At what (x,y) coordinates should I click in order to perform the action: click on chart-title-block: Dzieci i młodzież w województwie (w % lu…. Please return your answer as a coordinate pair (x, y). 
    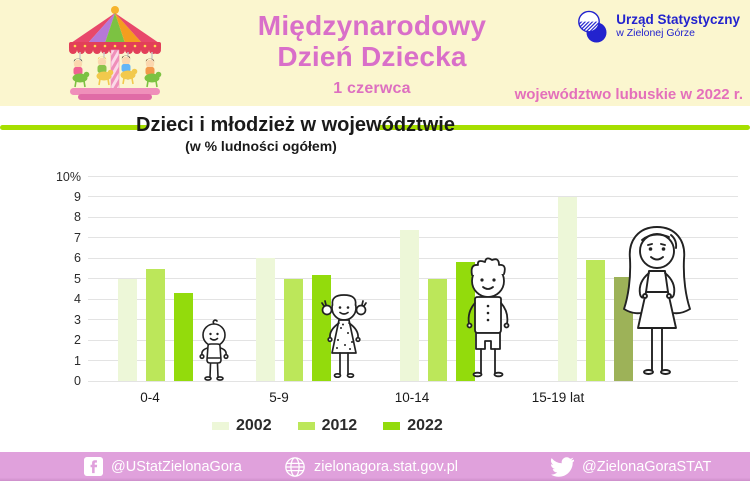
    Looking at the image, I should click on (295, 134).